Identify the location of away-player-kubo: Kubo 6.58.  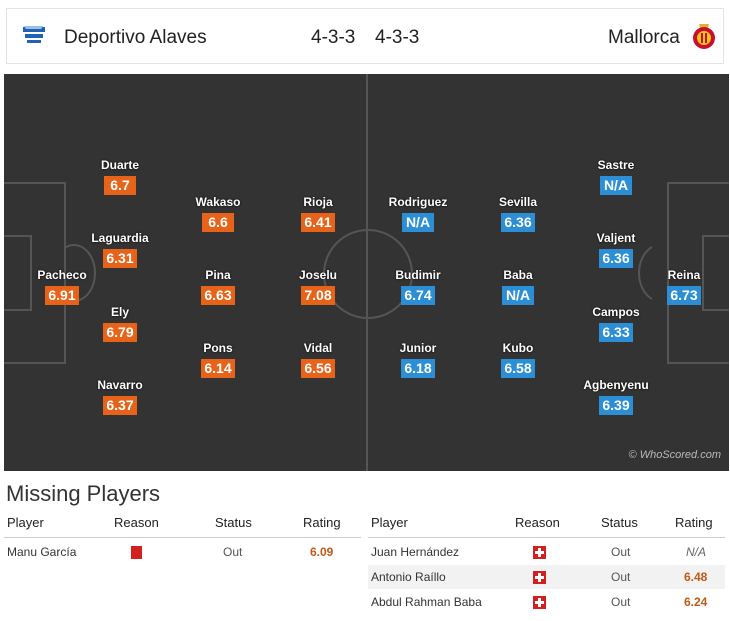
(518, 359).